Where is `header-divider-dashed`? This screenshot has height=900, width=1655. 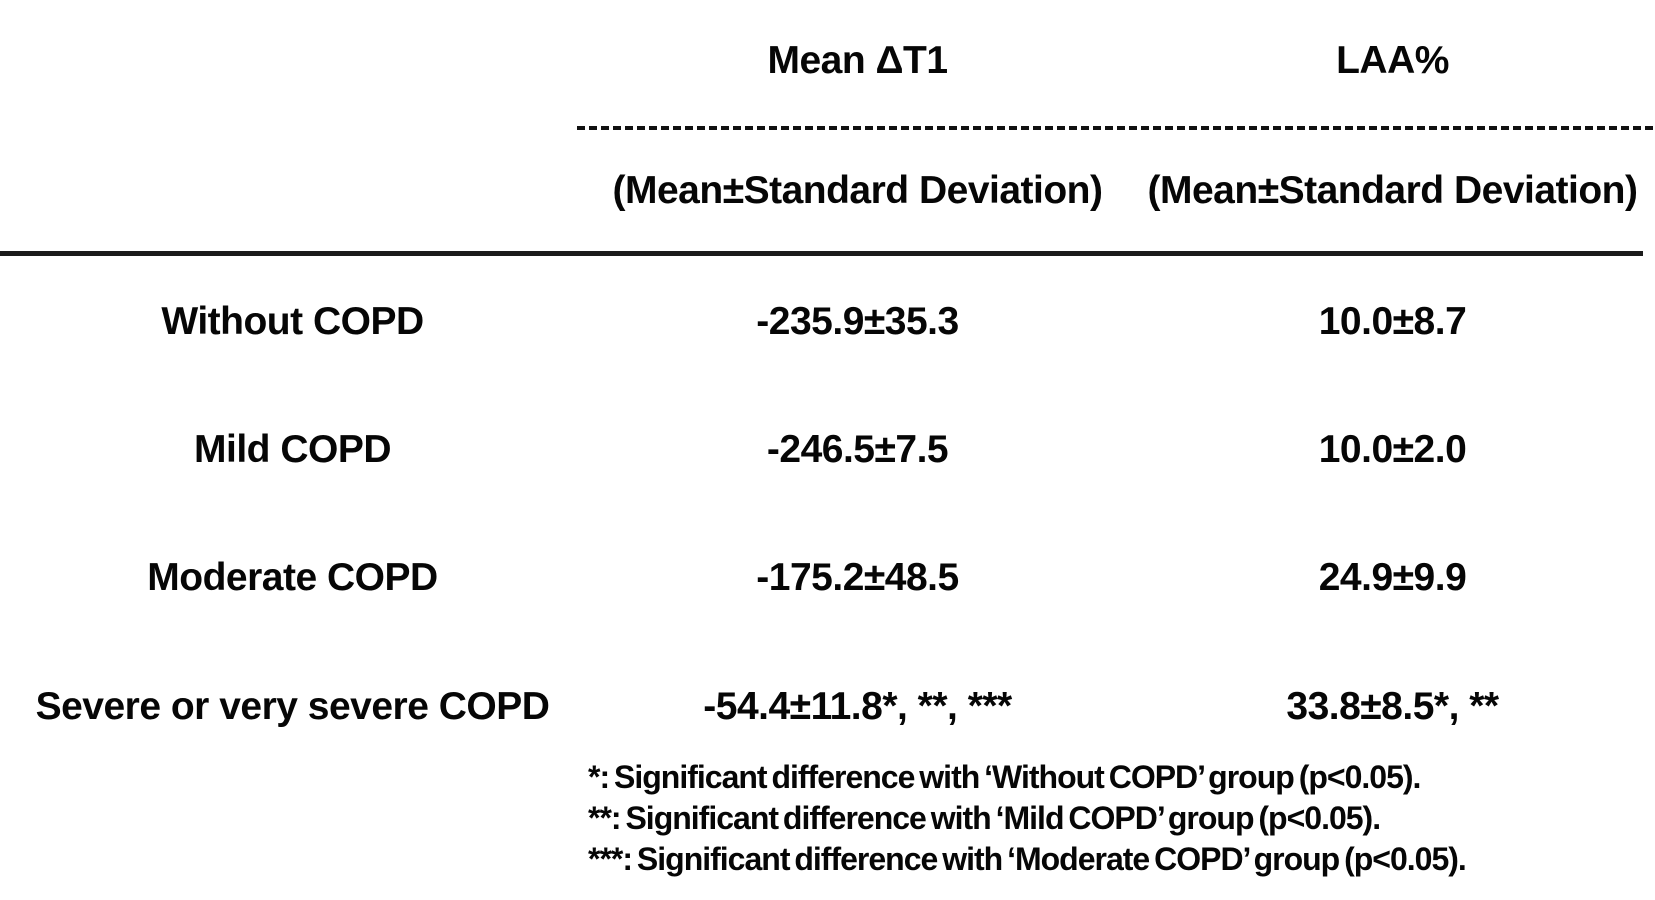 header-divider-dashed is located at coordinates (1116, 128).